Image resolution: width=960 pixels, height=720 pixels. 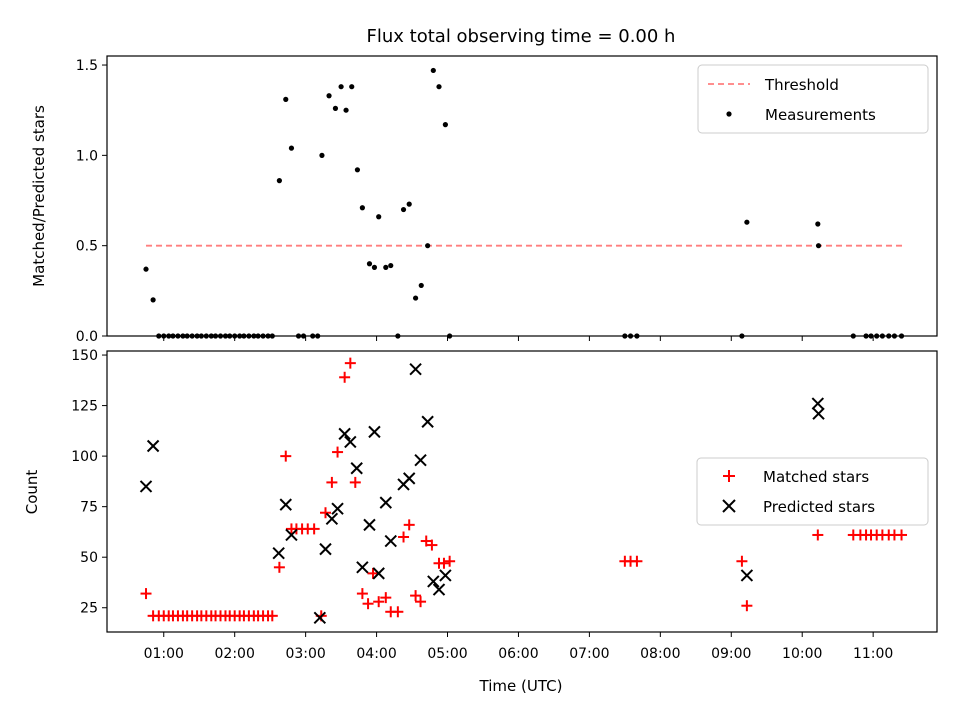 I want to click on top-y-axis-title: Matched/Predicted stars, so click(x=39, y=196).